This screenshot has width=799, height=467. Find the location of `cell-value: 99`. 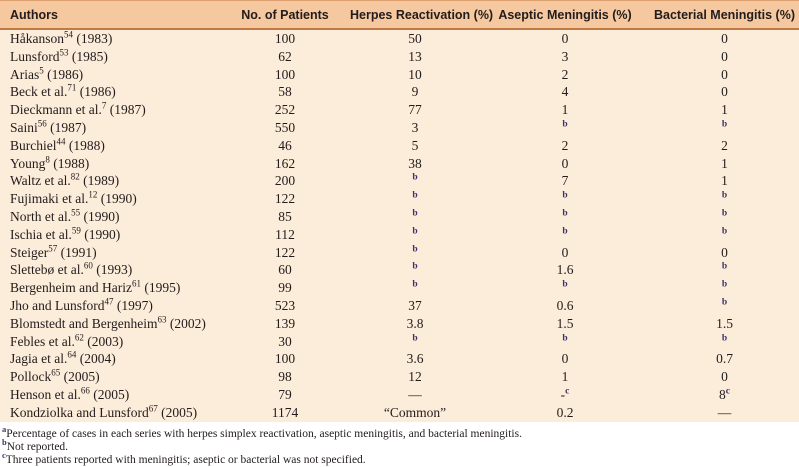

cell-value: 99 is located at coordinates (285, 288).